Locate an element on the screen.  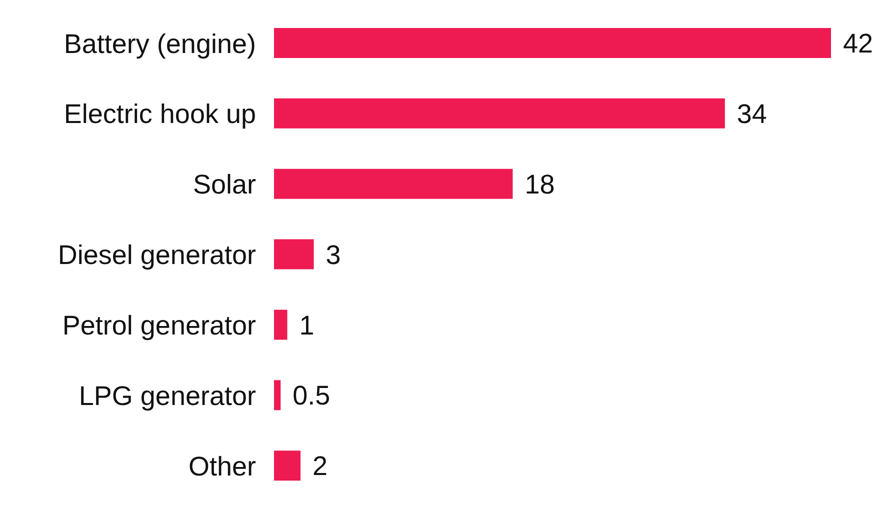
data-label: 3 is located at coordinates (333, 255).